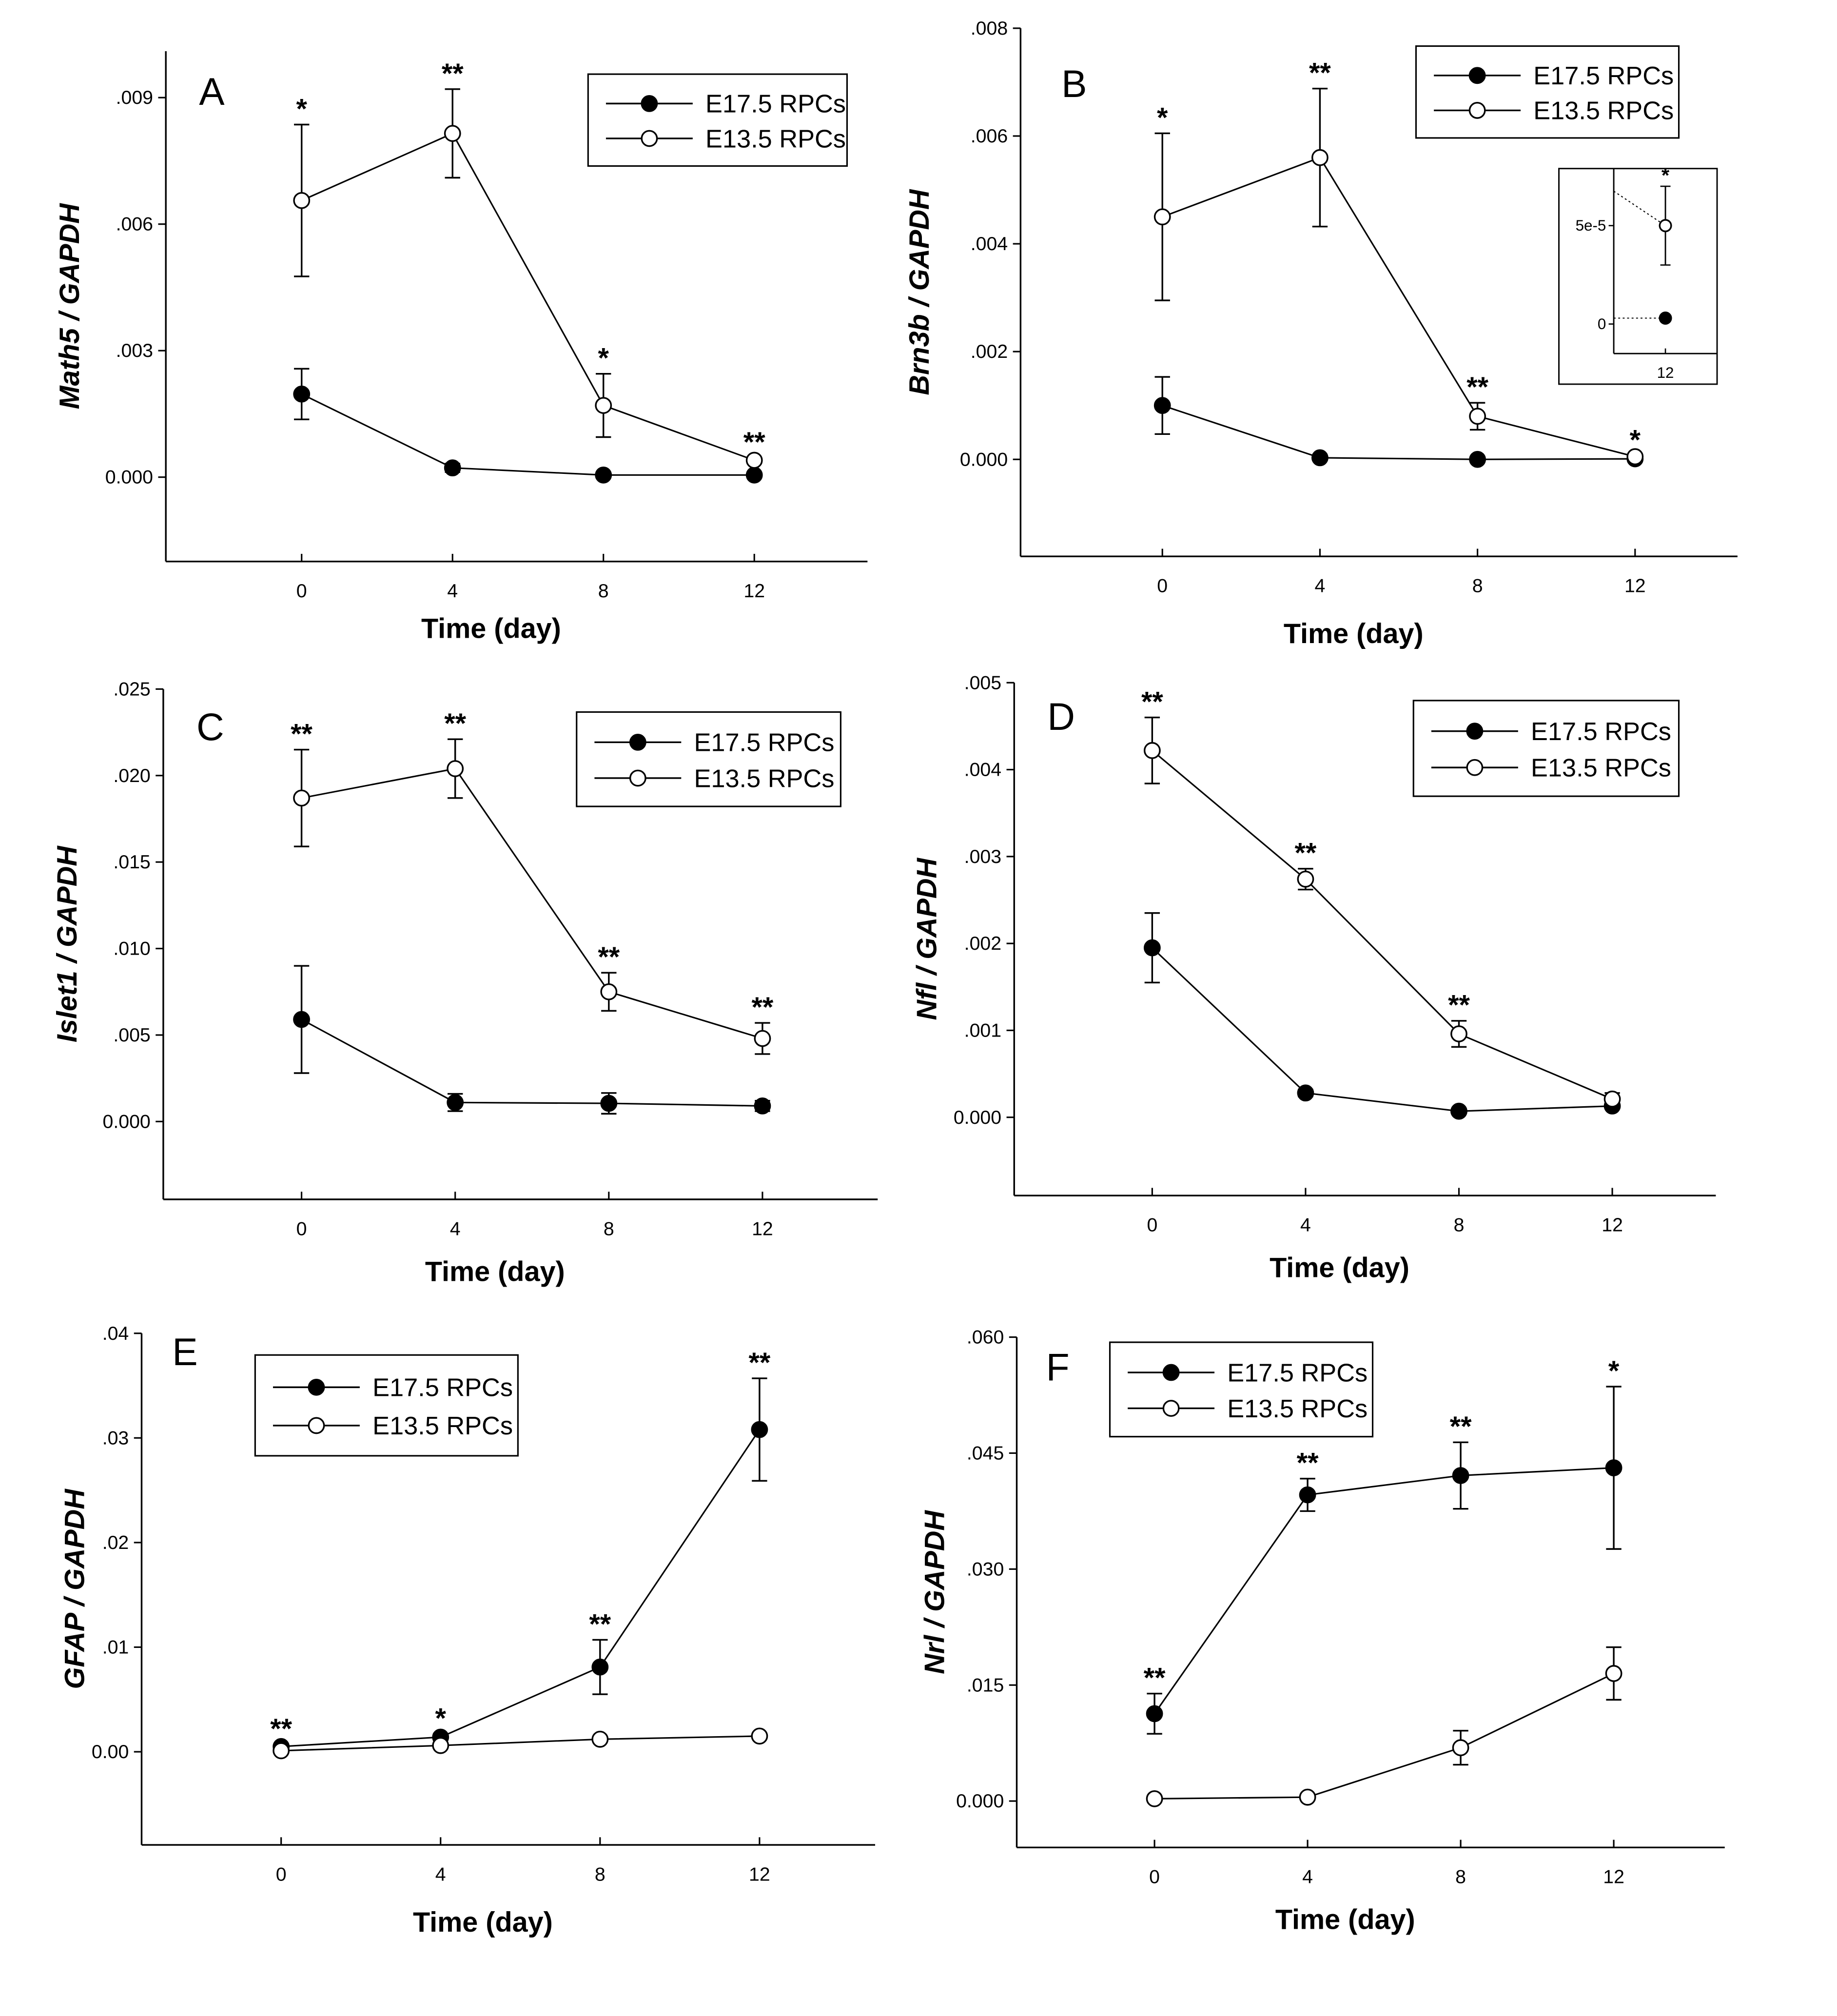 Image resolution: width=1837 pixels, height=2016 pixels. I want to click on x-axis-title: Time (day), so click(1345, 1920).